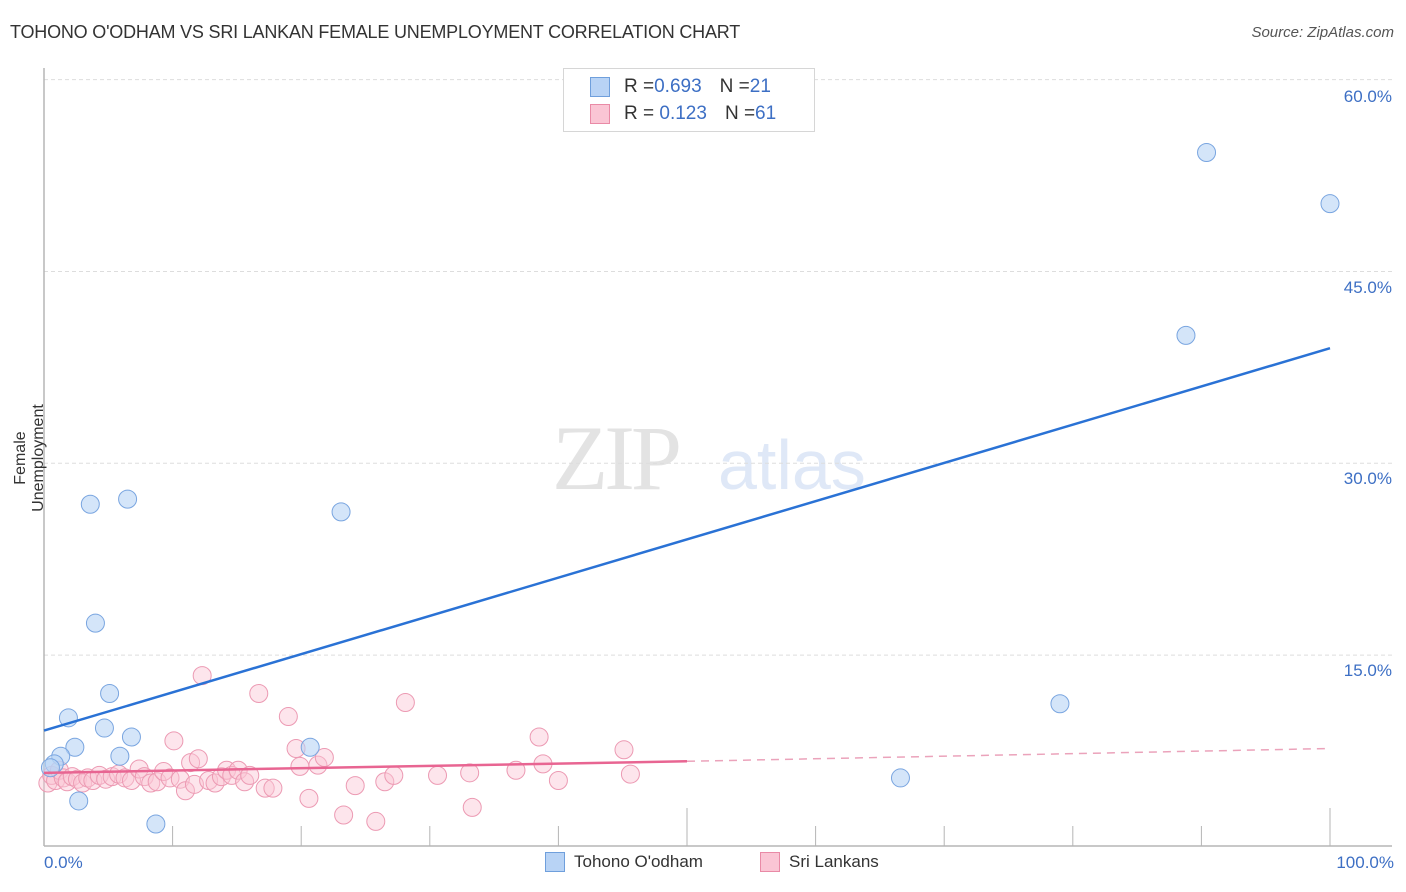 Image resolution: width=1406 pixels, height=892 pixels. What do you see at coordinates (1367, 96) in the screenshot?
I see `y-tick-60: 60.0%` at bounding box center [1367, 96].